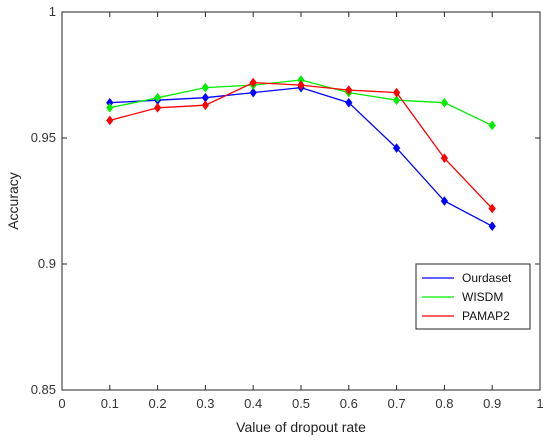 This screenshot has width=550, height=440. Describe the element at coordinates (47, 263) in the screenshot. I see `y-tick-label: 0.9` at that location.